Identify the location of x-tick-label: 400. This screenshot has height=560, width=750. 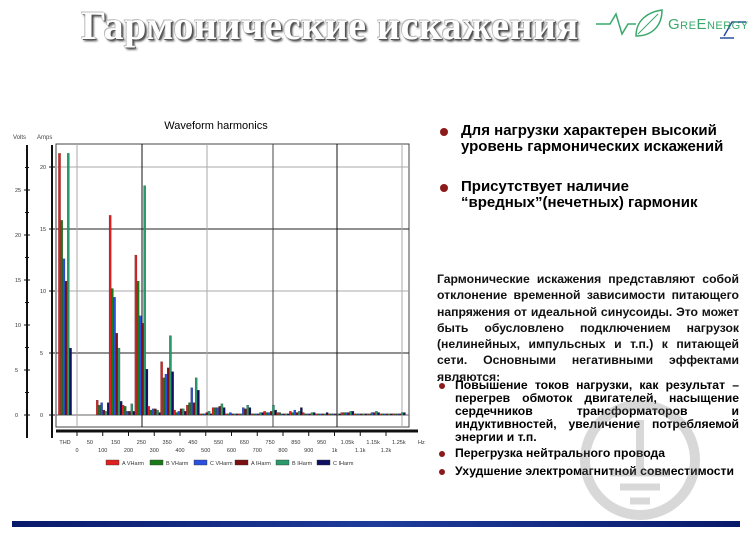
(179, 451).